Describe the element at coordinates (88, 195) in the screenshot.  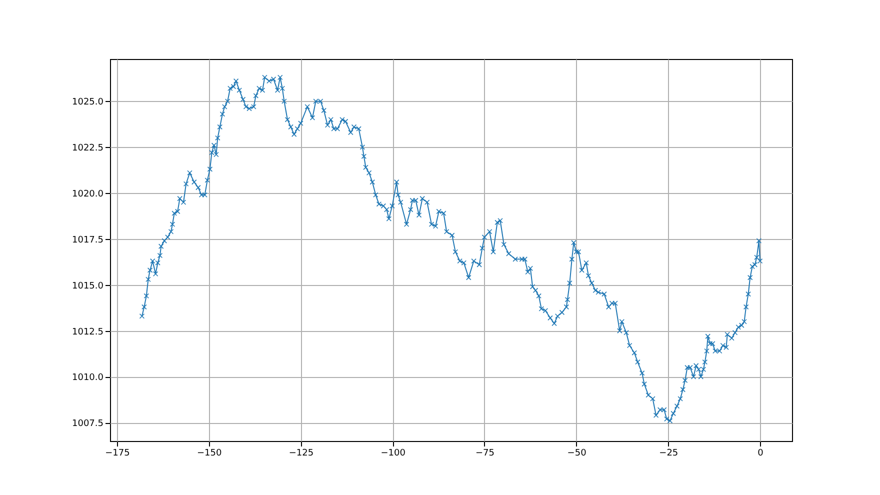
I see `y-tick-label: 1020.0` at that location.